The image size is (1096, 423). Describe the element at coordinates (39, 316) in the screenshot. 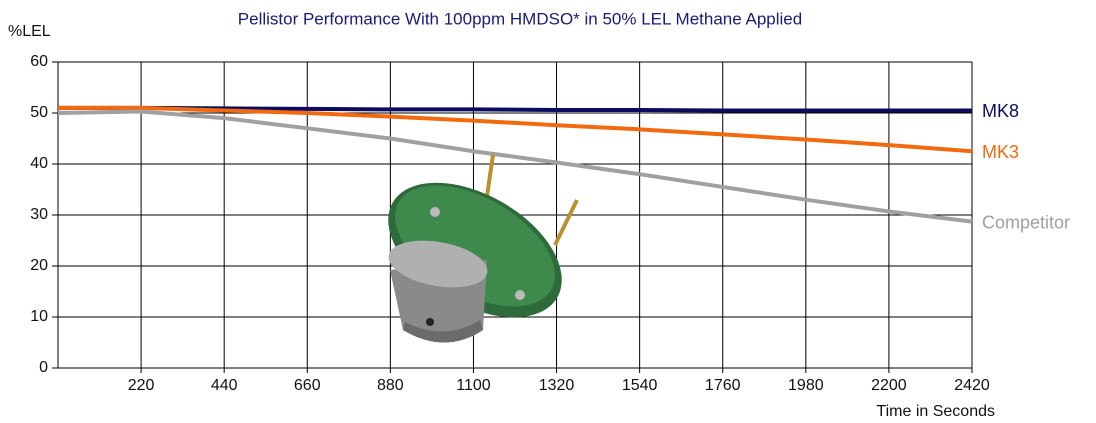

I see `y-tick-label: 10` at that location.